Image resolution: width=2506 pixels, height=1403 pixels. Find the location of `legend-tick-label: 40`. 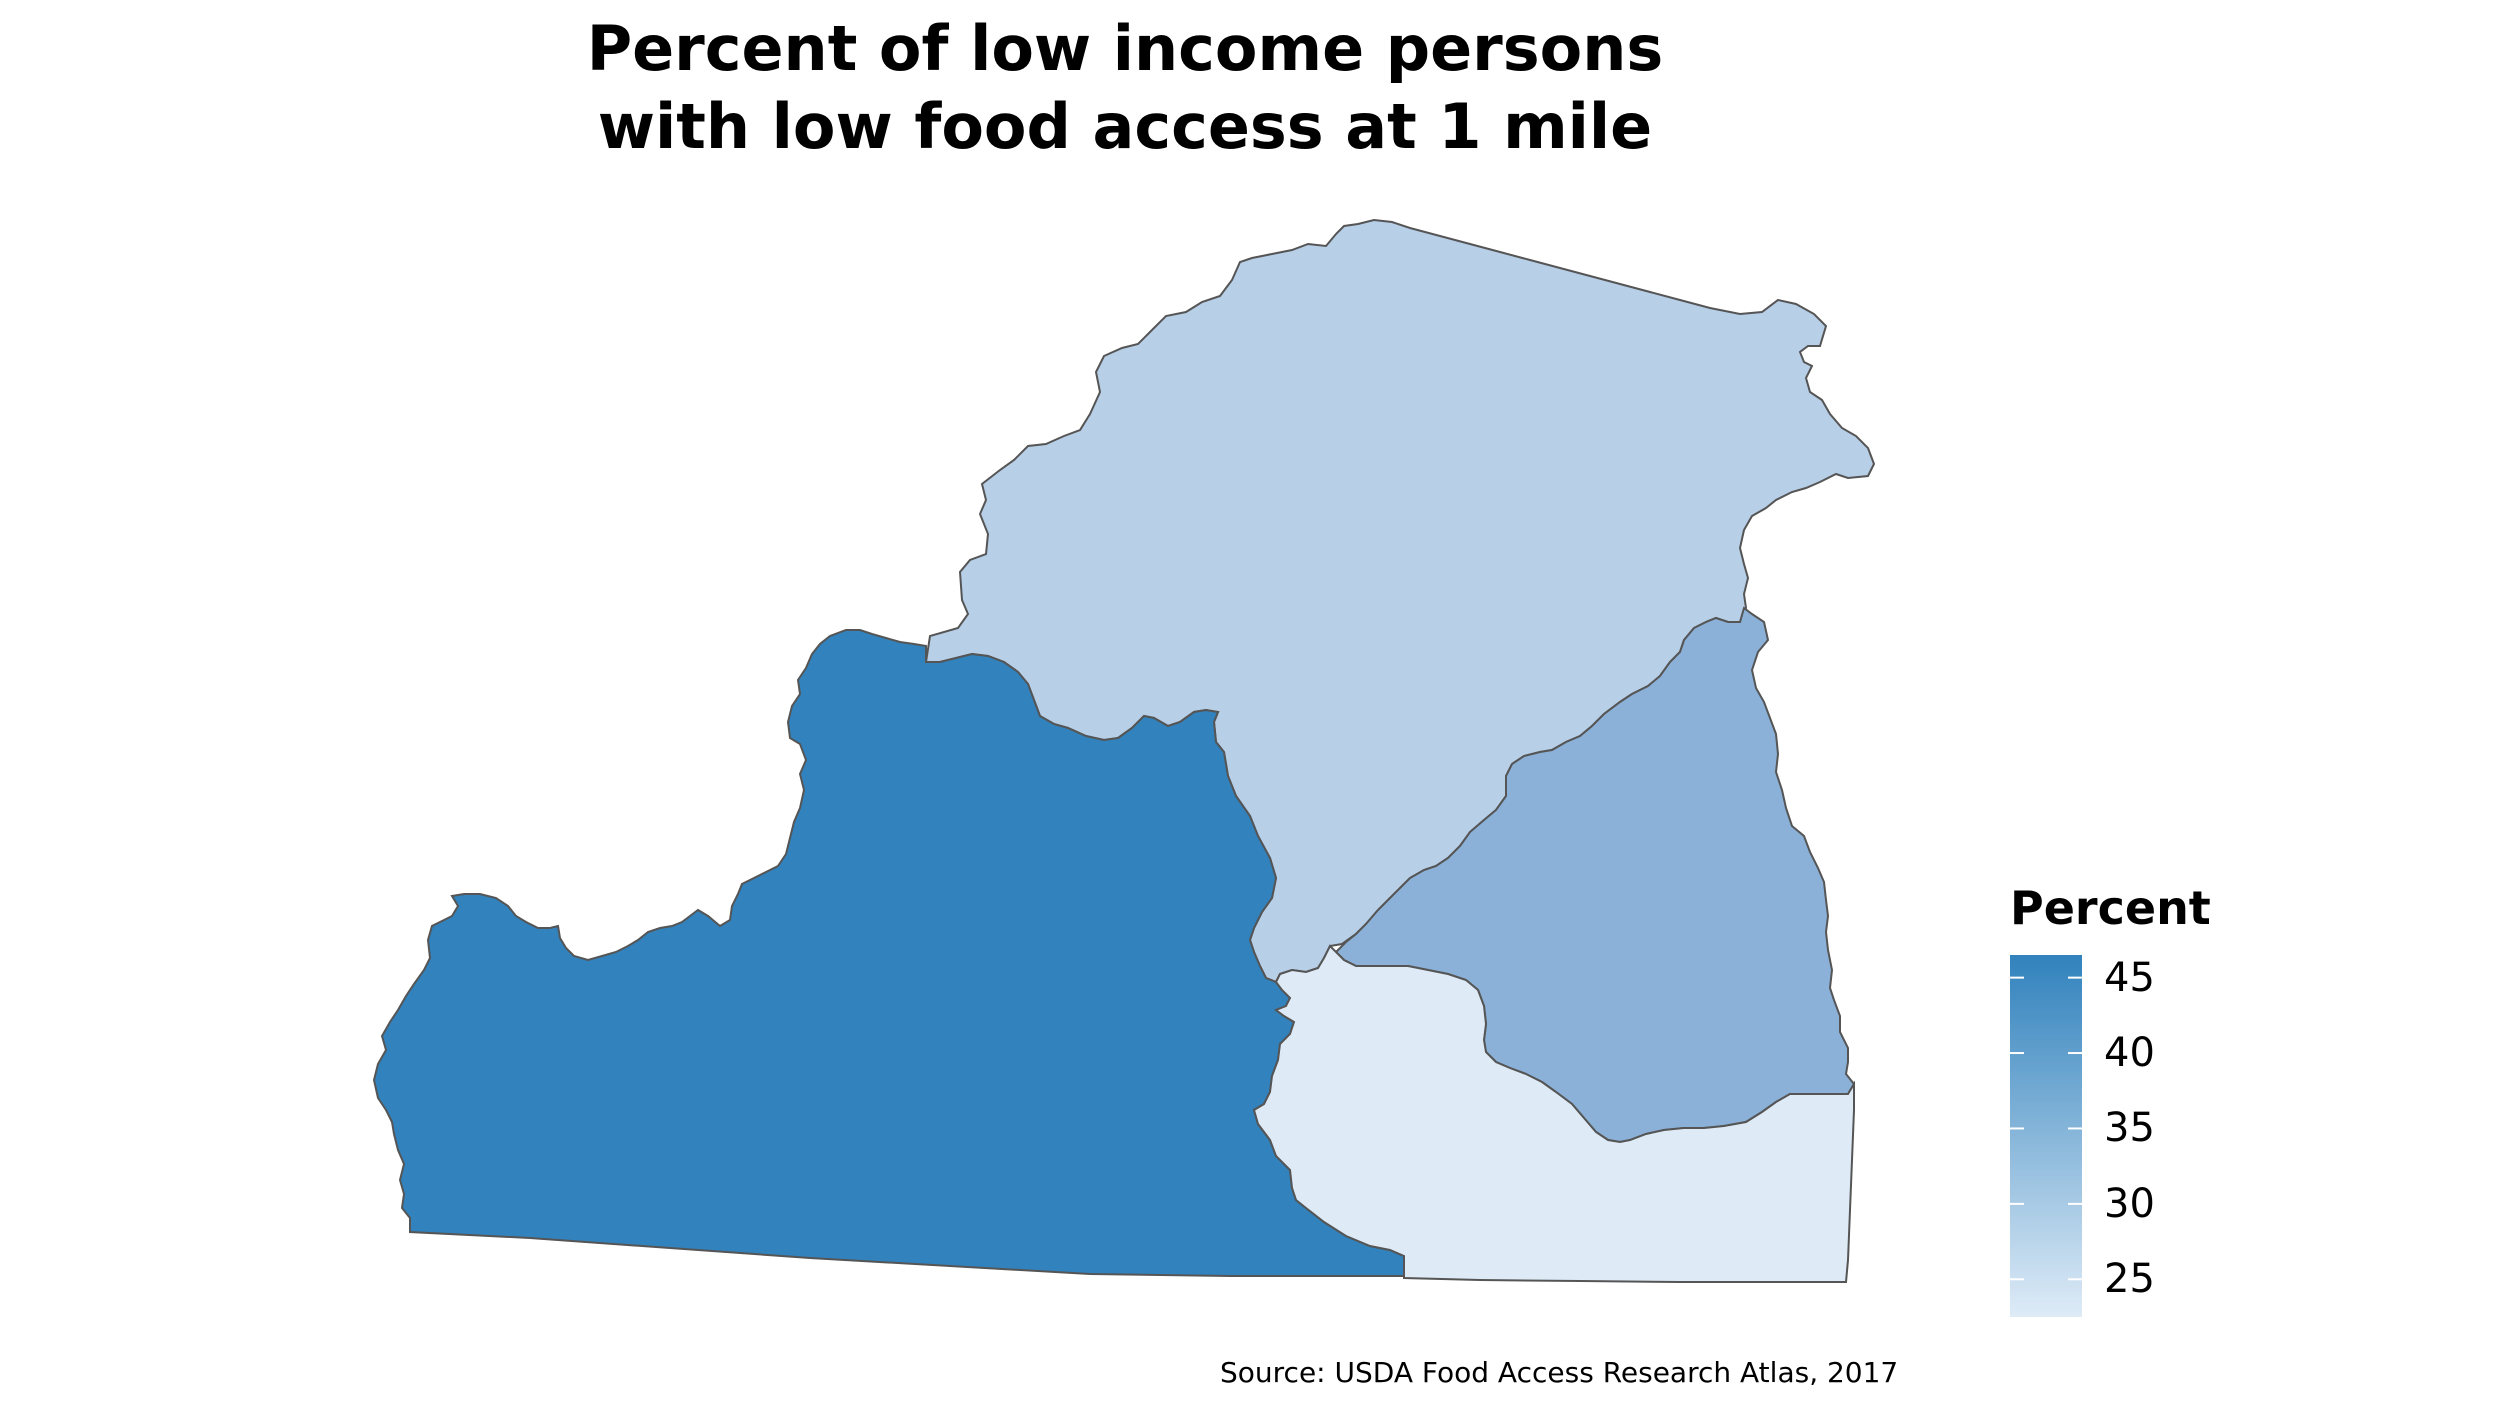

legend-tick-label: 40 is located at coordinates (2129, 1053).